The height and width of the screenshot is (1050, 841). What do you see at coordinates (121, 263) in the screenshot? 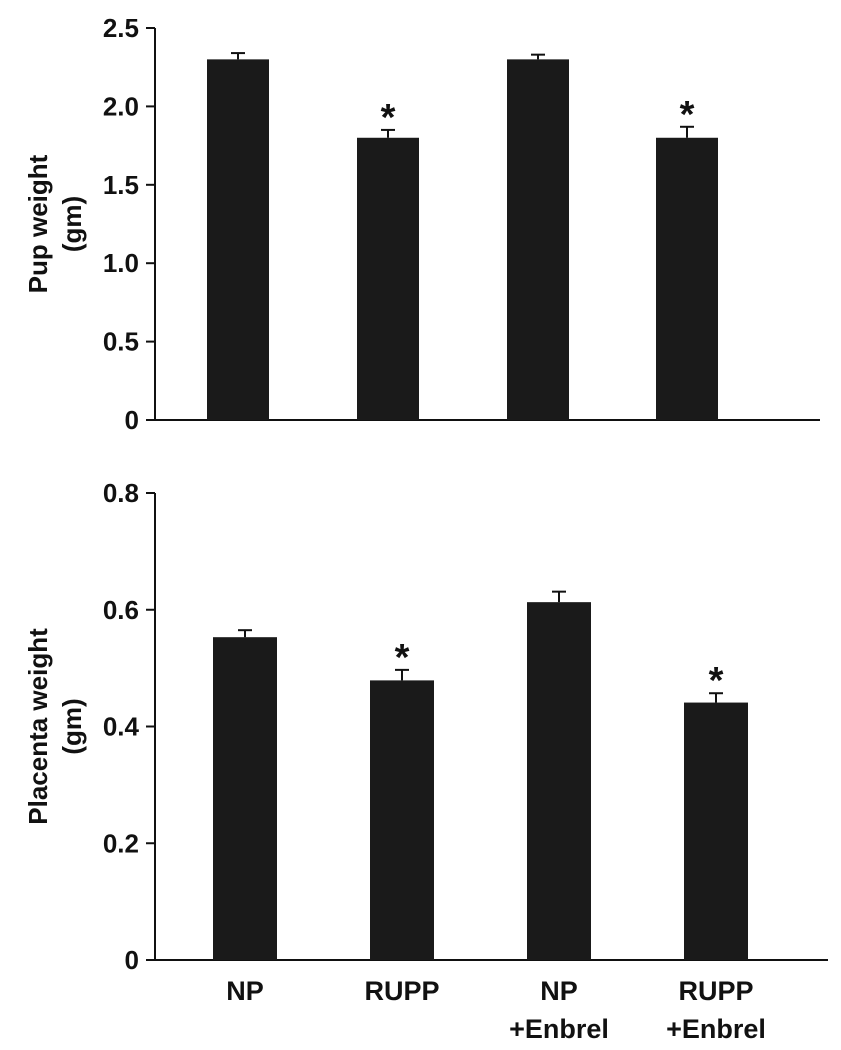
I see `y-tick-label: 1.0` at bounding box center [121, 263].